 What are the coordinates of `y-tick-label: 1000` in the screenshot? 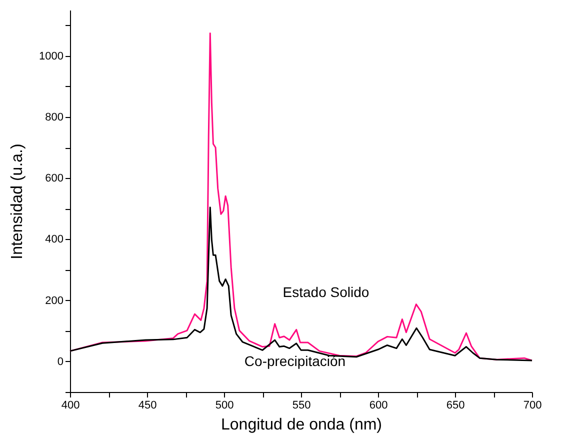 It's located at (51, 56).